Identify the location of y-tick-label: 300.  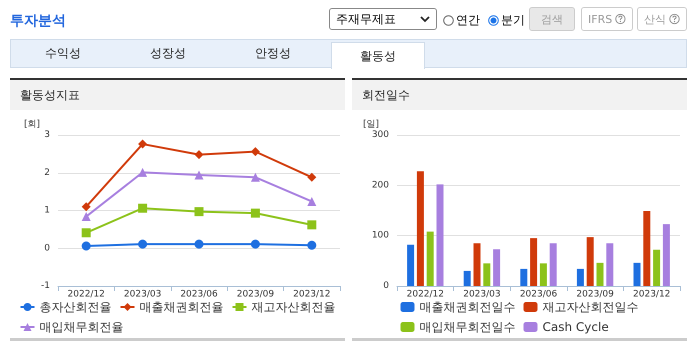
(381, 135).